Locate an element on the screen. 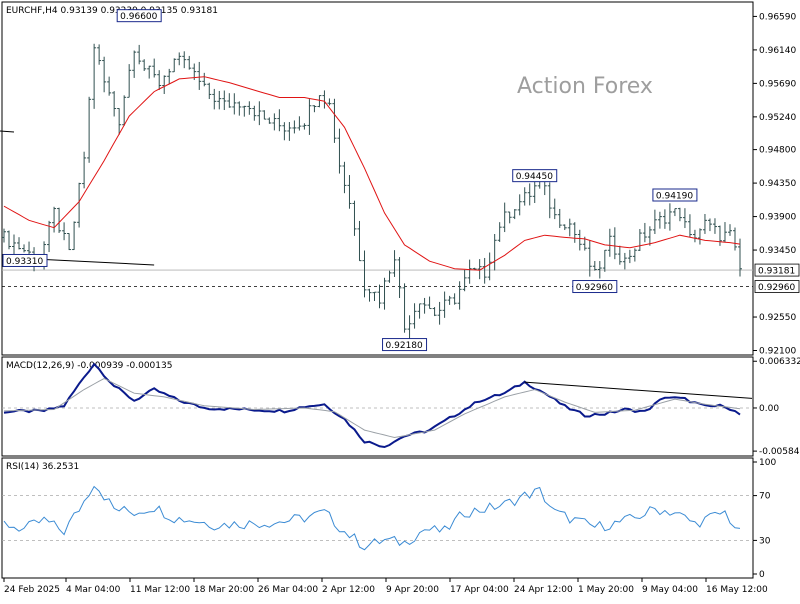  price-callout: 0.96600 is located at coordinates (139, 16).